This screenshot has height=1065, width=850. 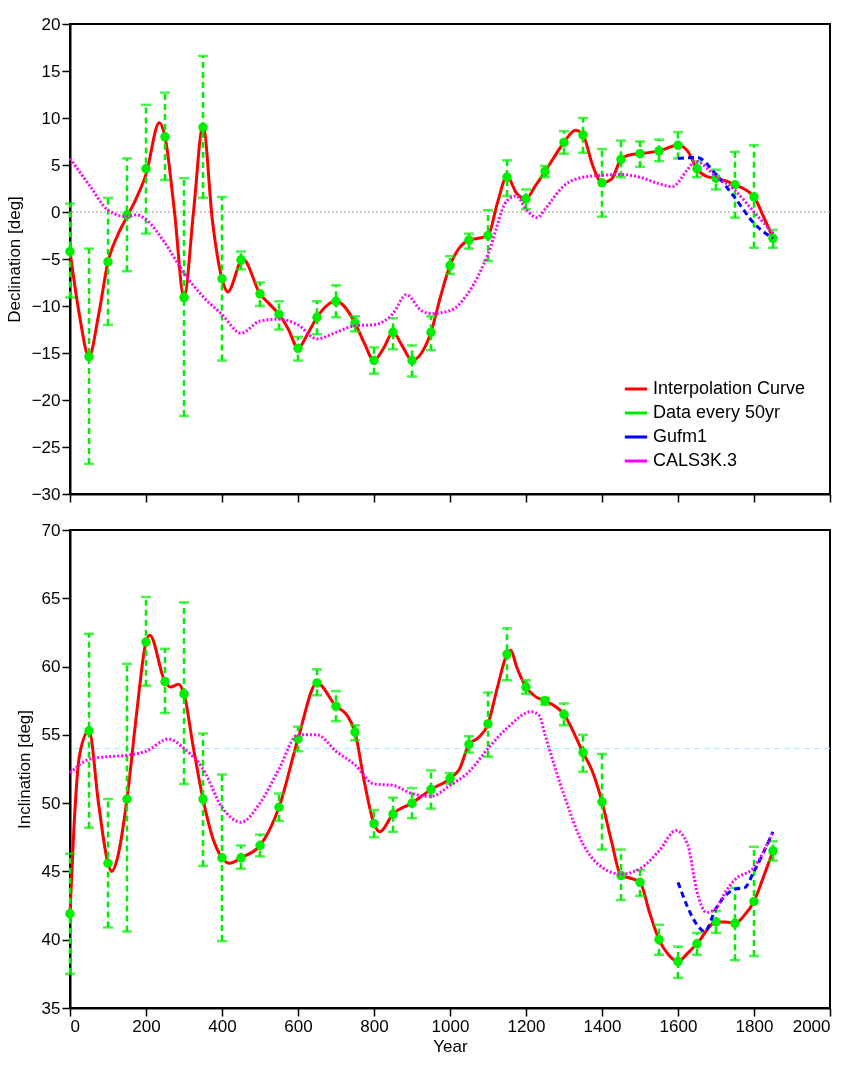 I want to click on y-tick-label: 40, so click(x=51, y=940).